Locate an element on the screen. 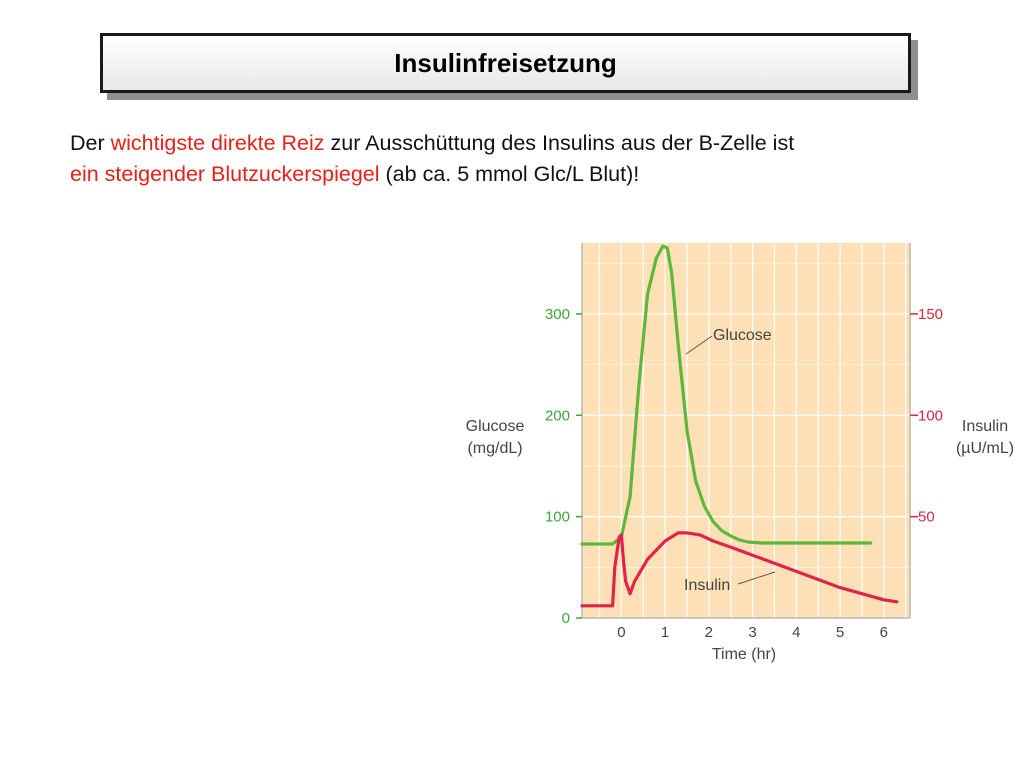 The width and height of the screenshot is (1024, 768). insulin-series-line is located at coordinates (739, 569).